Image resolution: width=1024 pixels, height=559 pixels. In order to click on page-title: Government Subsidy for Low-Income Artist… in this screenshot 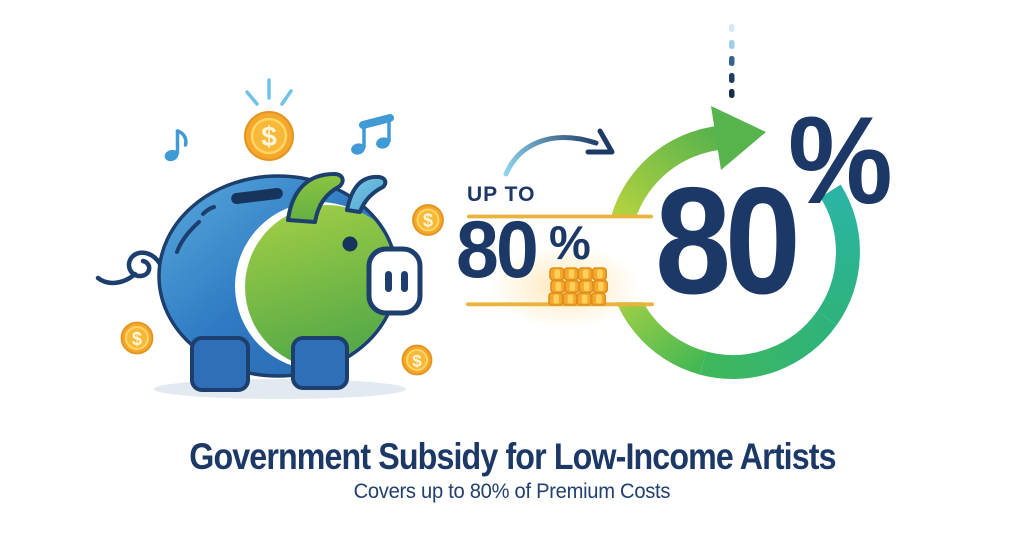, I will do `click(512, 456)`.